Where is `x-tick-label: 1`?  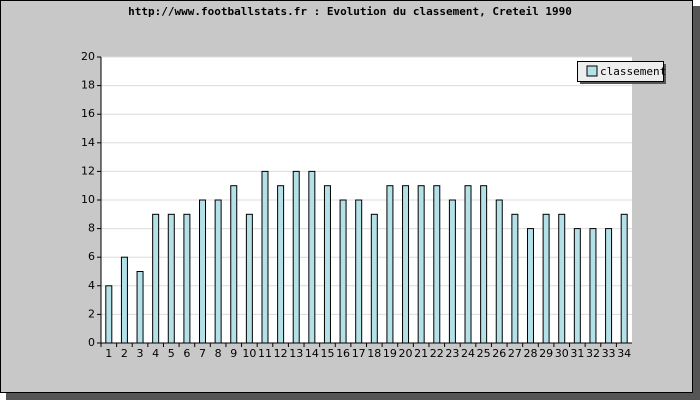 x-tick-label: 1 is located at coordinates (108, 353).